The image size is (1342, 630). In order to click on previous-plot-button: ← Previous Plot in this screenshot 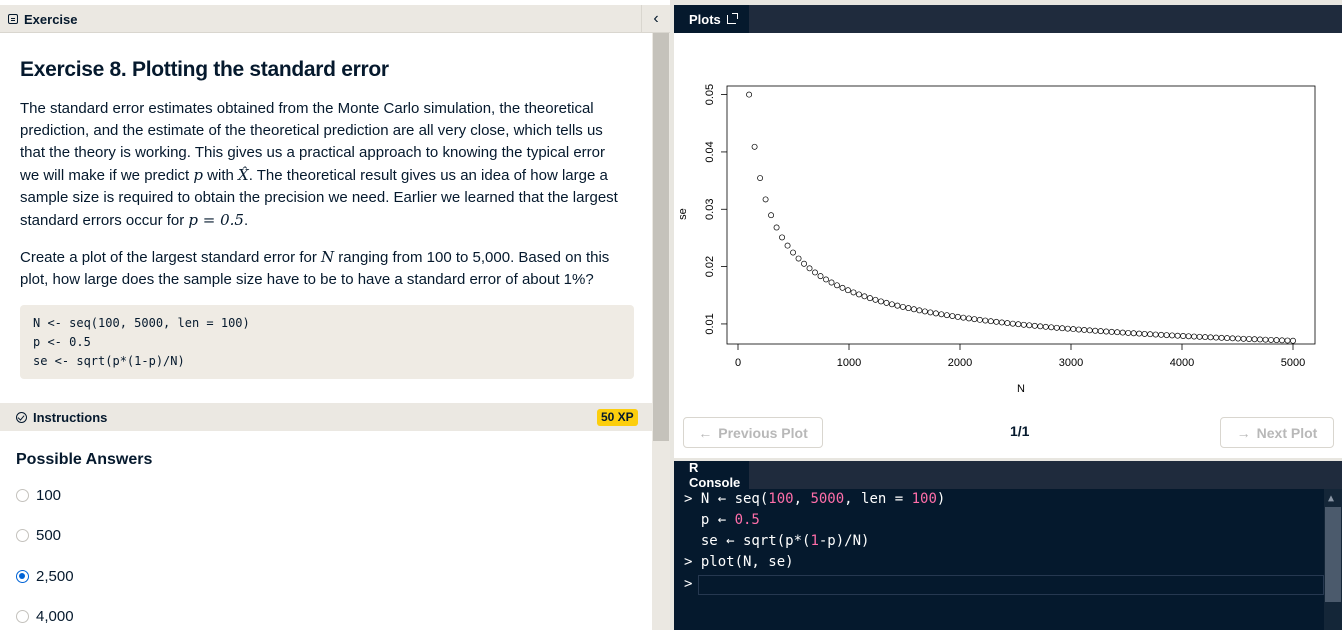, I will do `click(753, 432)`.